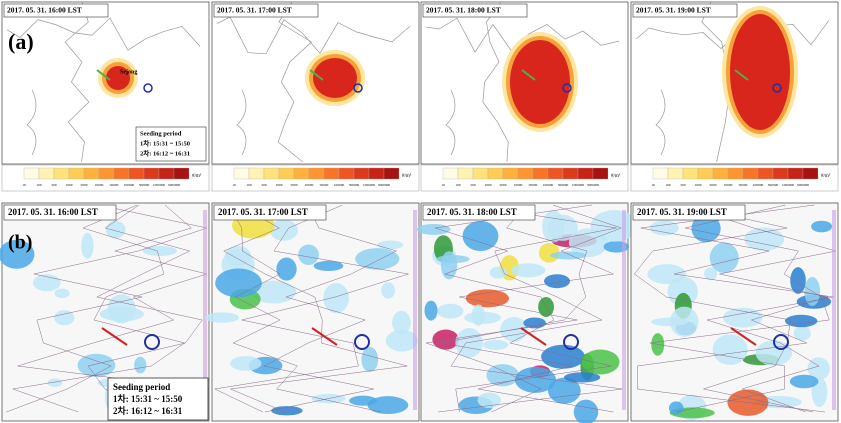 The width and height of the screenshot is (841, 423). Describe the element at coordinates (148, 410) in the screenshot. I see `seeding-line: 2차: 16:12 ~ 16:31` at that location.